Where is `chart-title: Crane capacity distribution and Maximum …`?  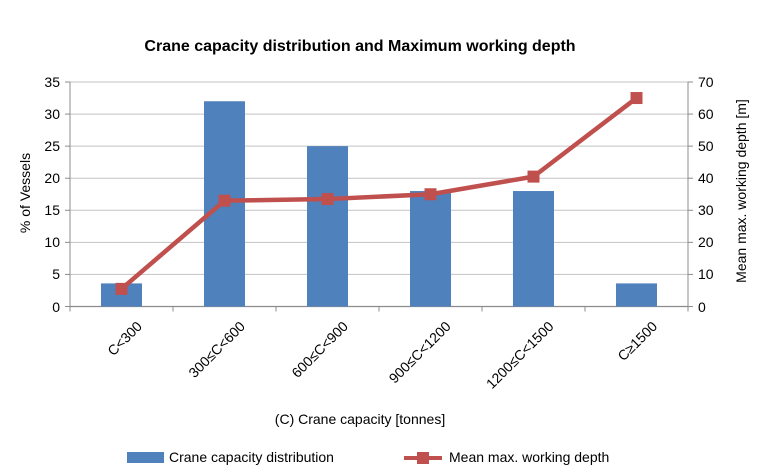
chart-title: Crane capacity distribution and Maximum … is located at coordinates (360, 46).